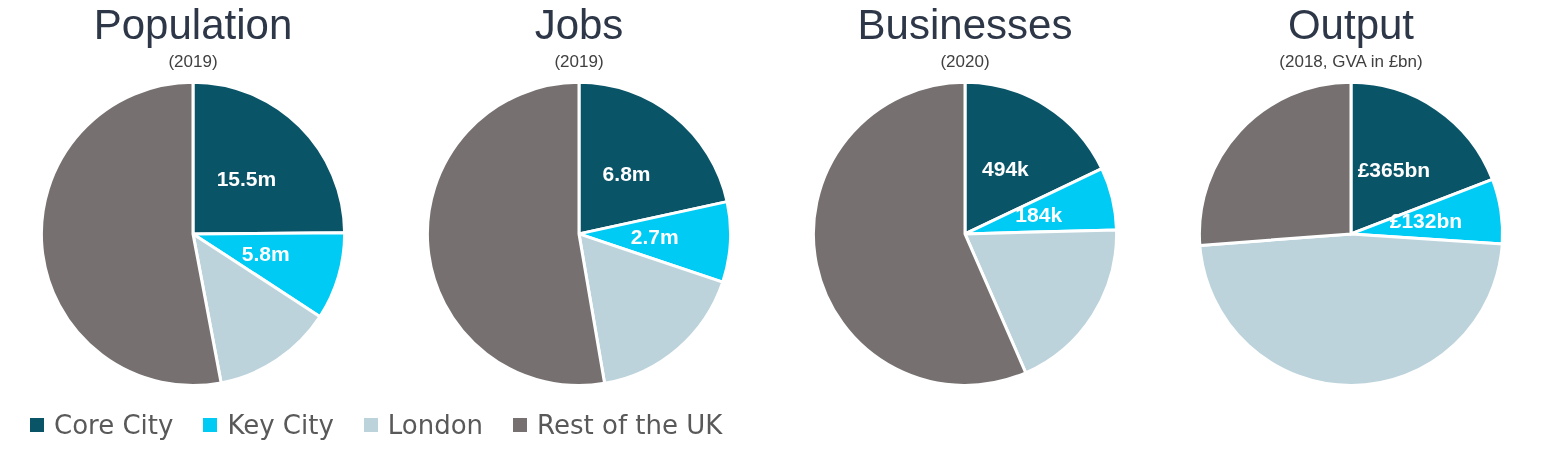 The image size is (1545, 449). What do you see at coordinates (193, 24) in the screenshot?
I see `chart-title: Population` at bounding box center [193, 24].